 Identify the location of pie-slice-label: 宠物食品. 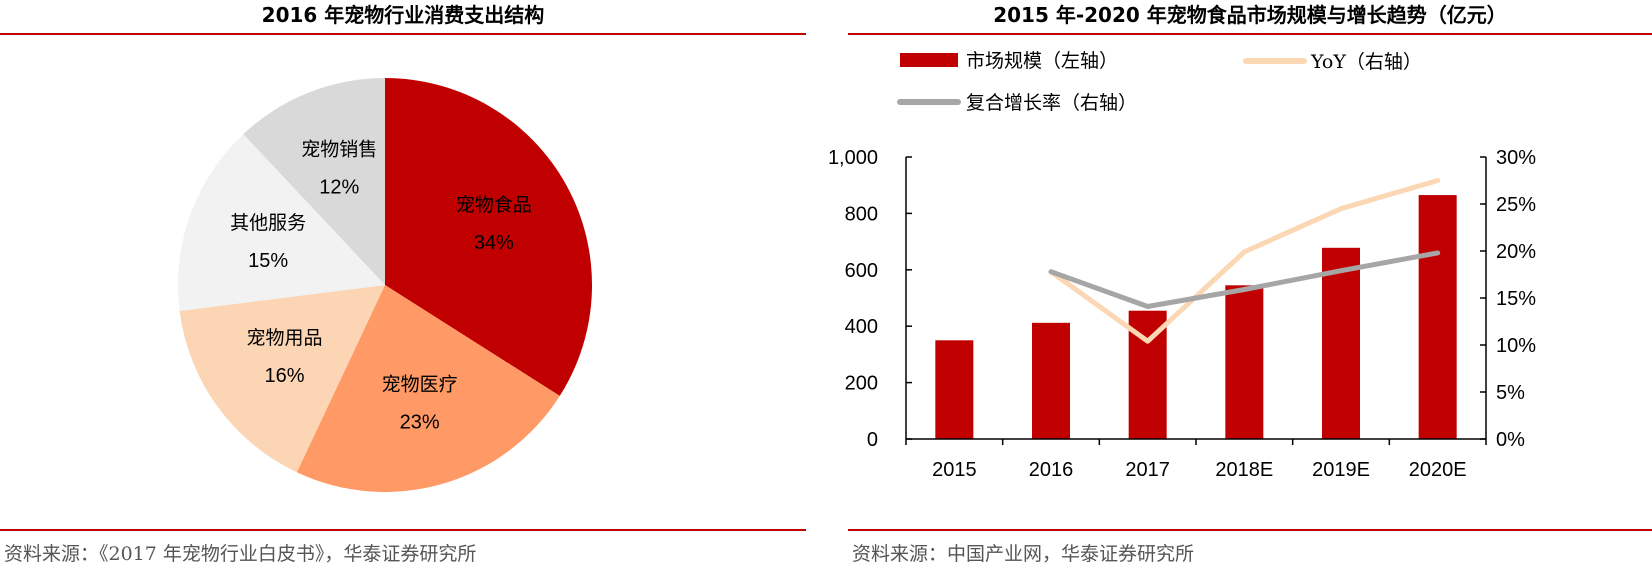
(494, 205).